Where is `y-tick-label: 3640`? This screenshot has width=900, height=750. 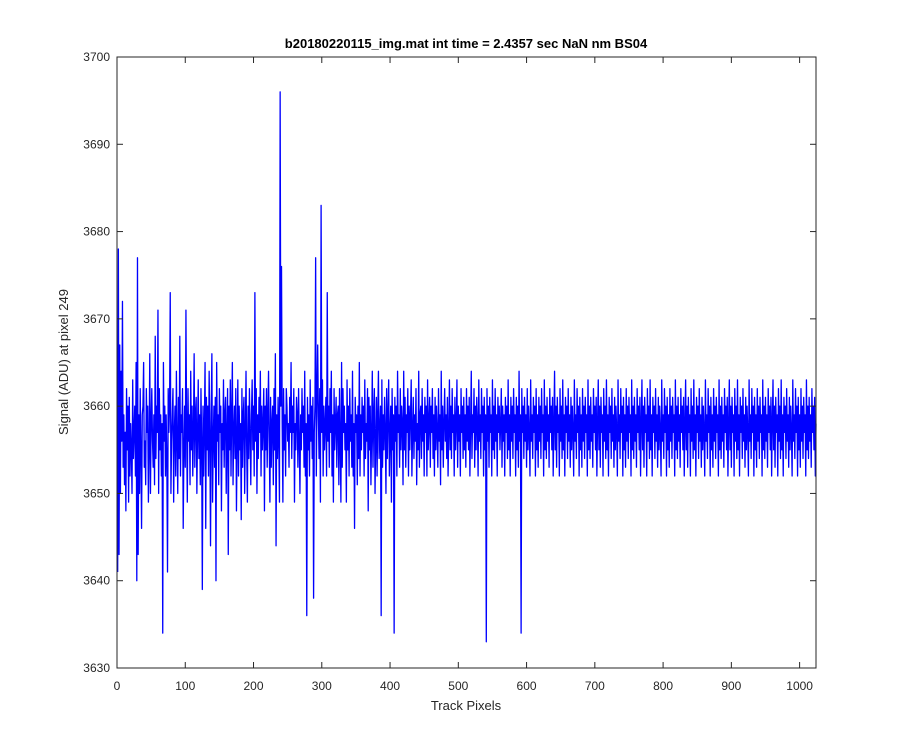
y-tick-label: 3640 is located at coordinates (96, 581).